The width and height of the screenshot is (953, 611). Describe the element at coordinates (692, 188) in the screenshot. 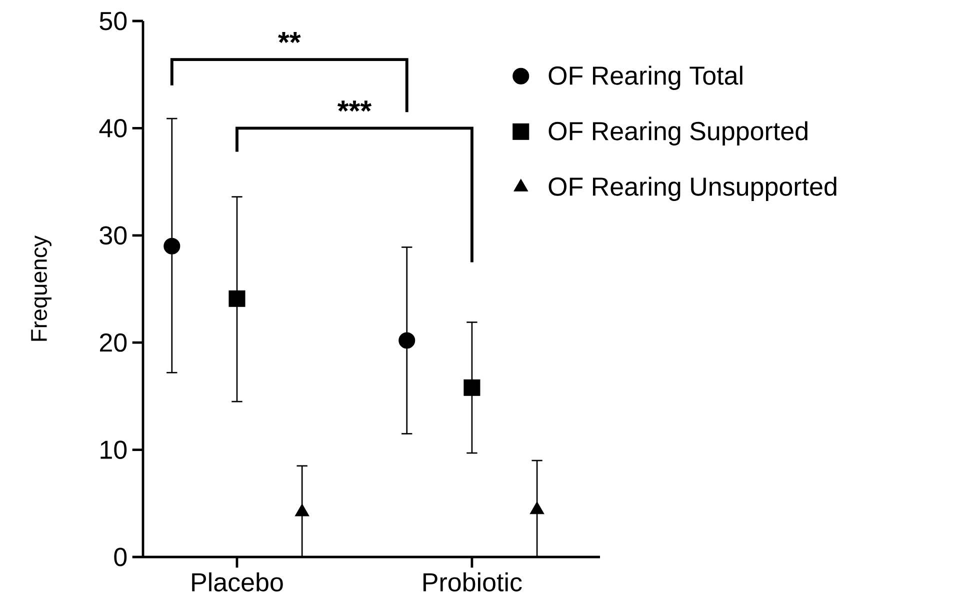

I see `legend-label: OF Rearing Unsupported` at that location.